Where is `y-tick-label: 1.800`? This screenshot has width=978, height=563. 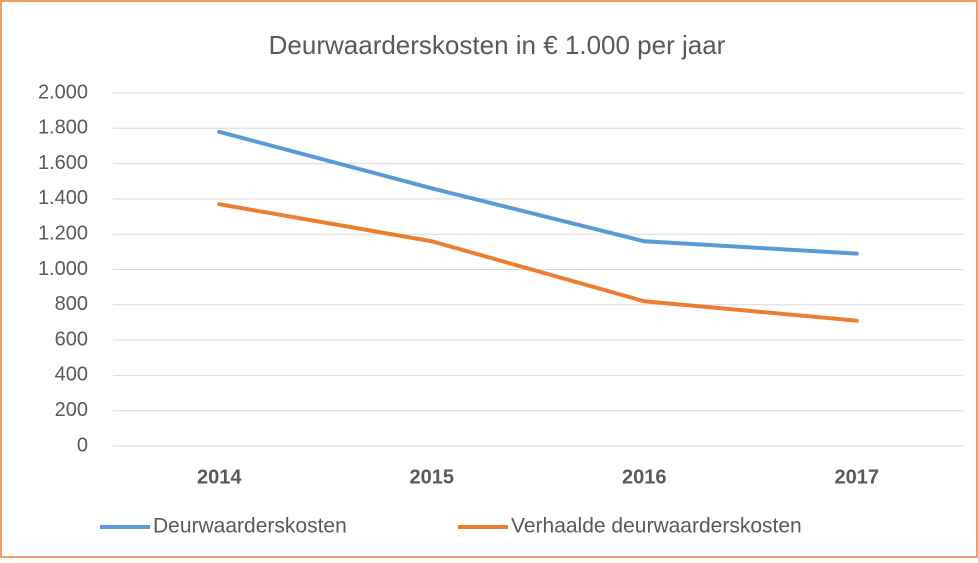 y-tick-label: 1.800 is located at coordinates (63, 128).